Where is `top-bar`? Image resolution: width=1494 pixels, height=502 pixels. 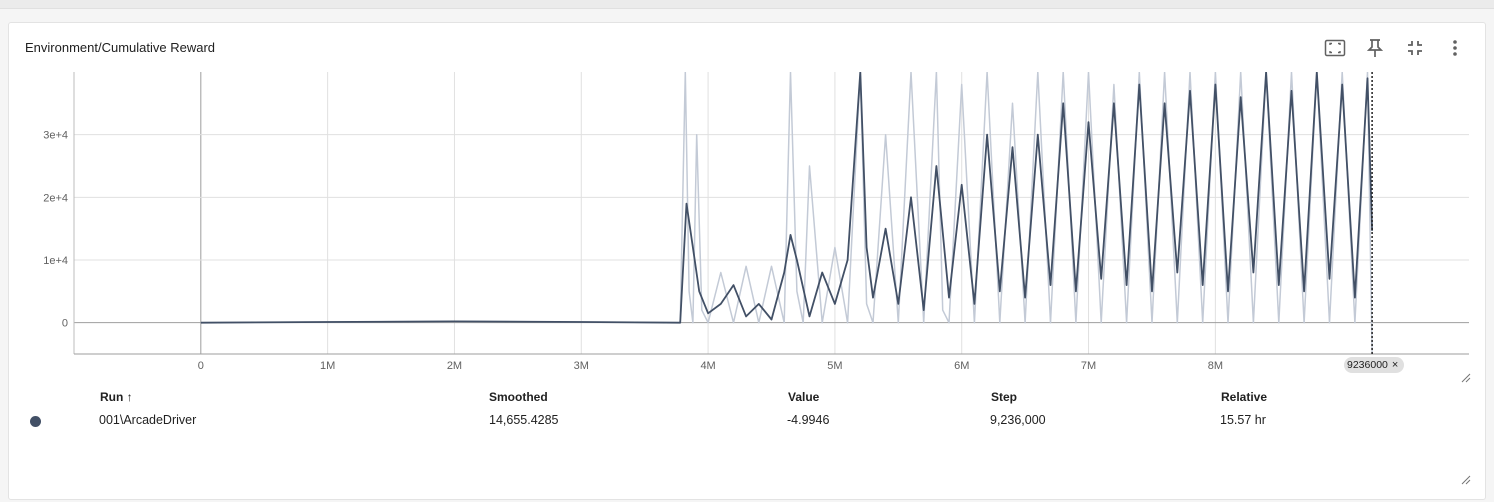 top-bar is located at coordinates (747, 4).